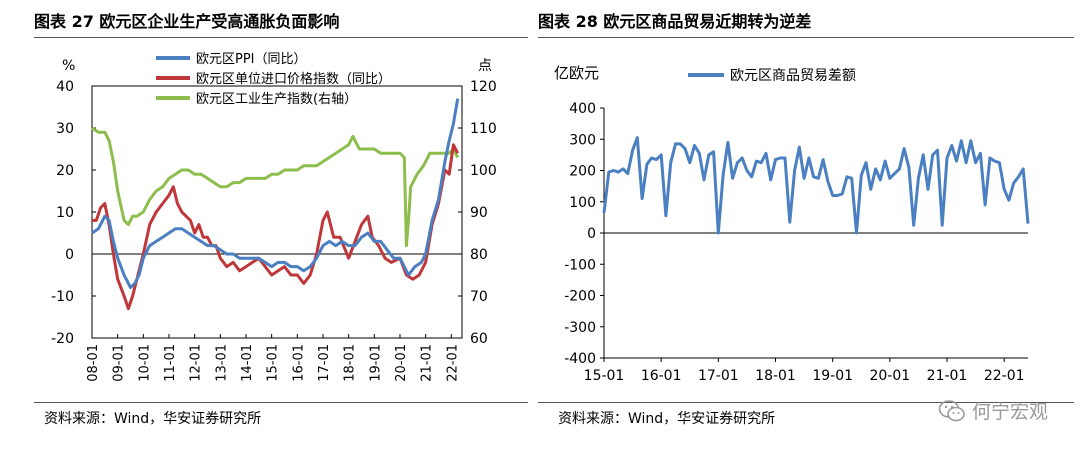 This screenshot has width=1080, height=457. What do you see at coordinates (582, 109) in the screenshot?
I see `y-tick-label: 400` at bounding box center [582, 109].